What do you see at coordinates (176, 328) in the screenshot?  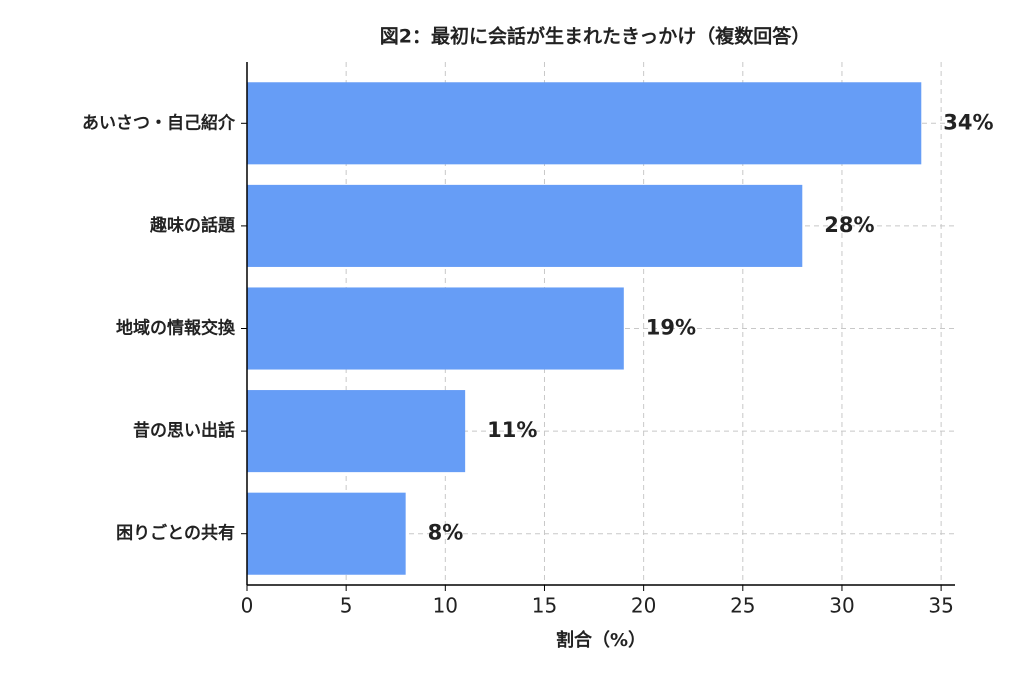 I see `y-tick-label: 地域の情報交換` at bounding box center [176, 328].